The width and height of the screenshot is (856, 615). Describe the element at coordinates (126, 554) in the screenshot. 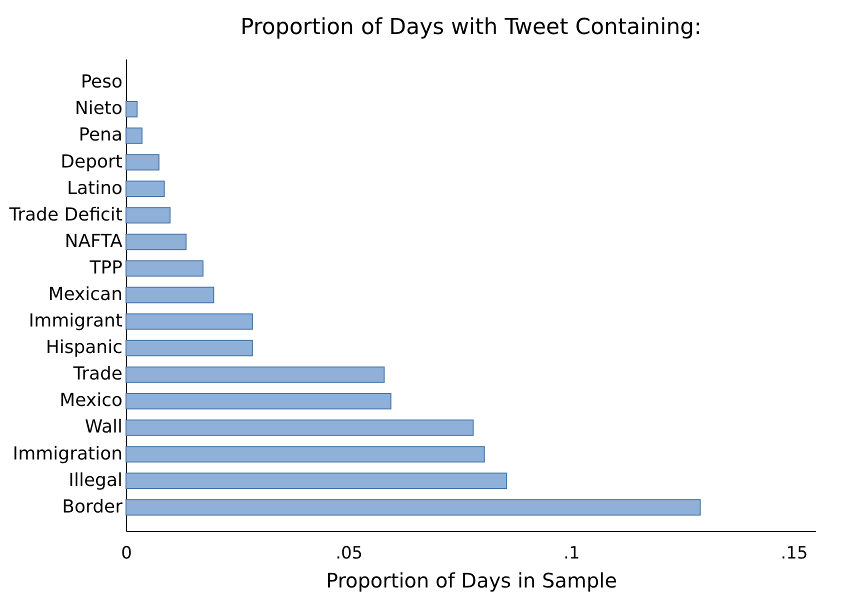

I see `x-tick-label: 0` at that location.